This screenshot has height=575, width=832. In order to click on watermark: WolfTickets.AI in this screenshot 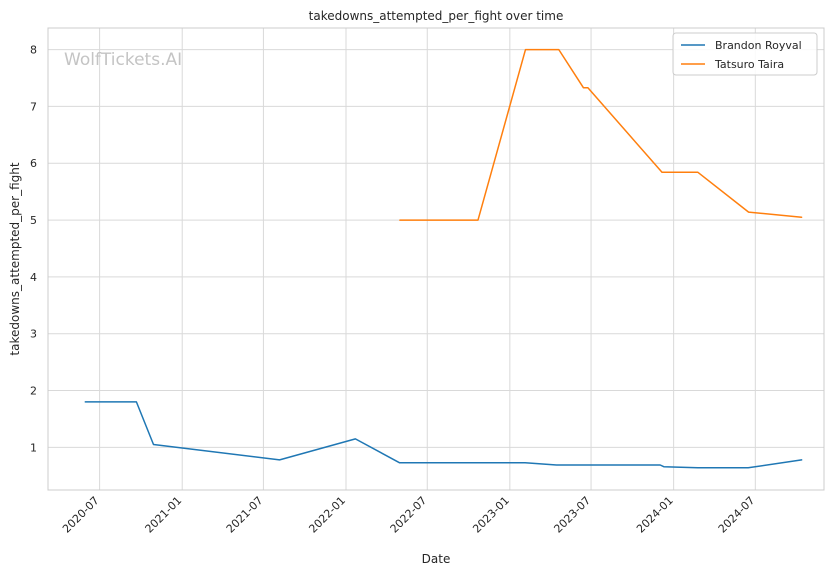, I will do `click(123, 60)`.